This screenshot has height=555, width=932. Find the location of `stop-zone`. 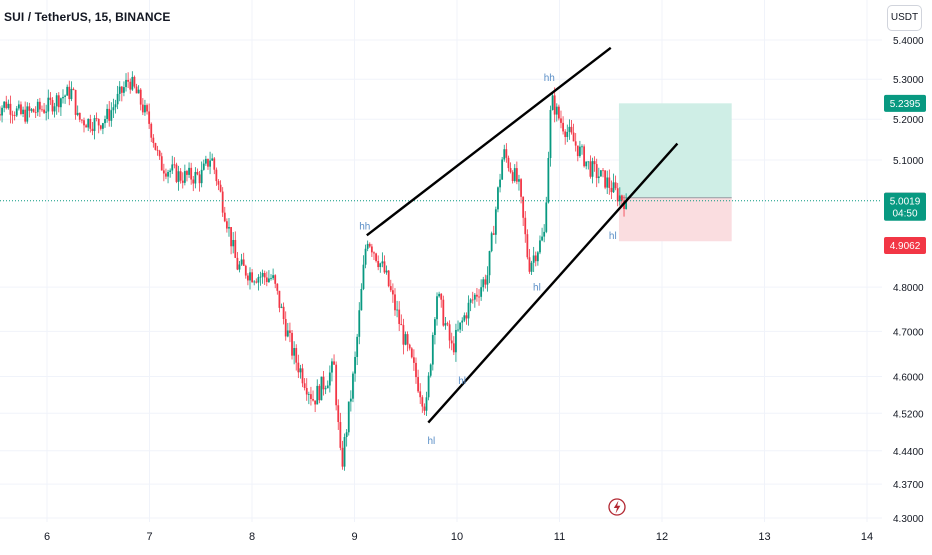

stop-zone is located at coordinates (675, 219).